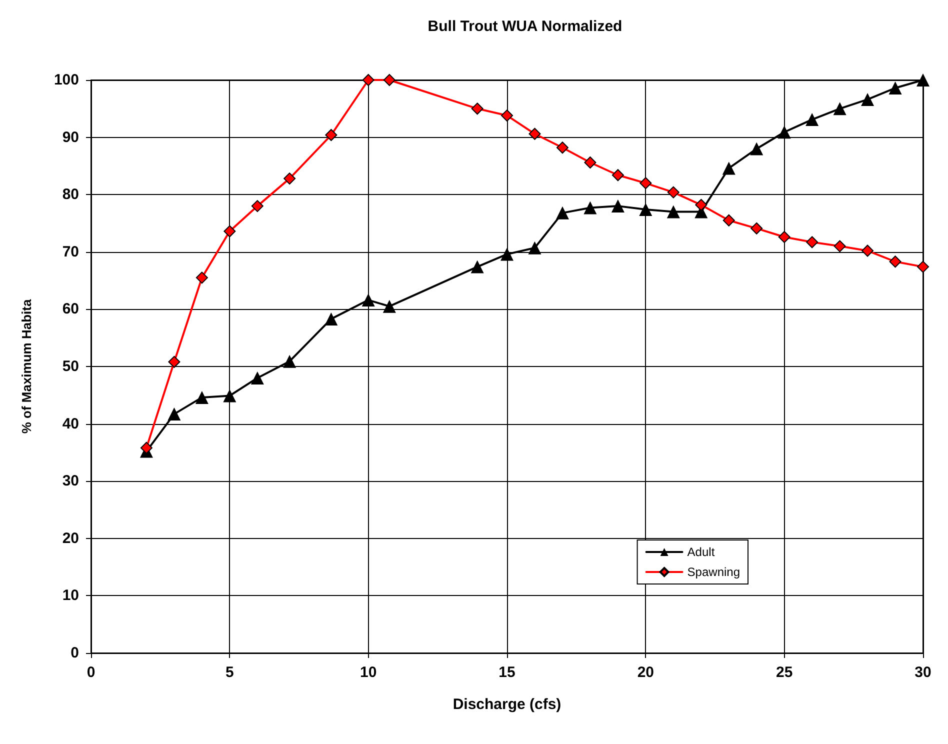  I want to click on x-tick-label: 30, so click(923, 672).